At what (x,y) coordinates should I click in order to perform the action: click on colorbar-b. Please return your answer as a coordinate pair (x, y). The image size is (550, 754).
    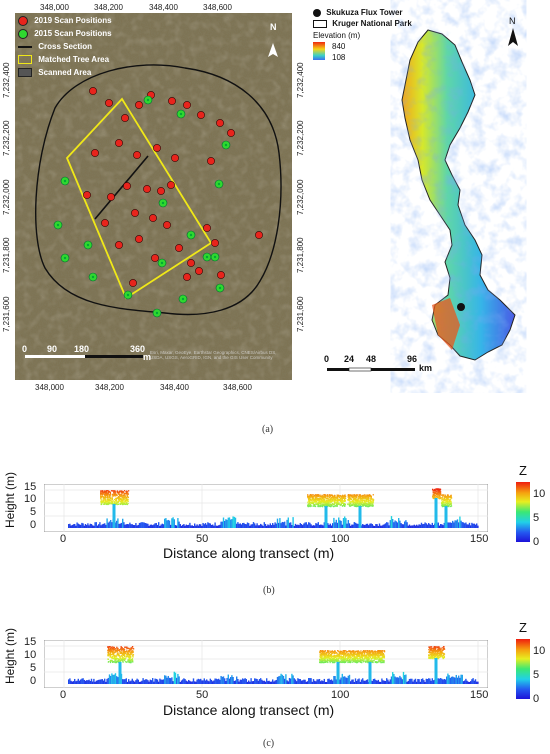
    Looking at the image, I should click on (523, 512).